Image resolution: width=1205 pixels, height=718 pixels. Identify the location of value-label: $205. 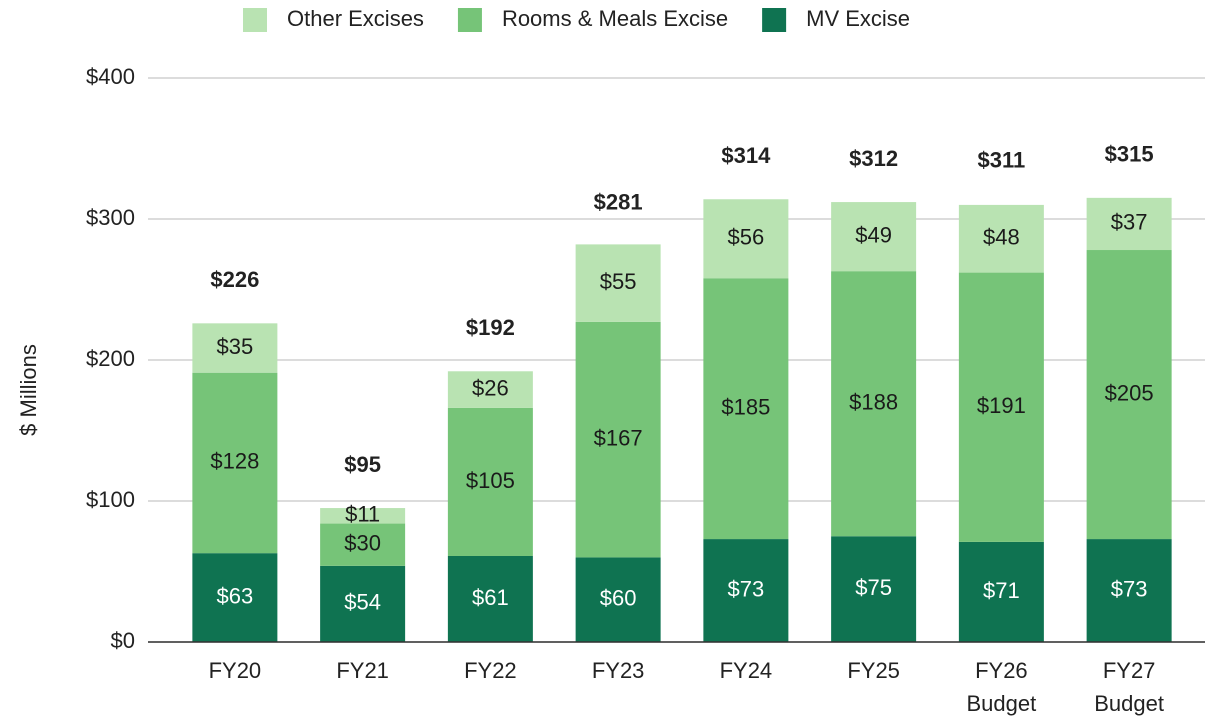
(1129, 392).